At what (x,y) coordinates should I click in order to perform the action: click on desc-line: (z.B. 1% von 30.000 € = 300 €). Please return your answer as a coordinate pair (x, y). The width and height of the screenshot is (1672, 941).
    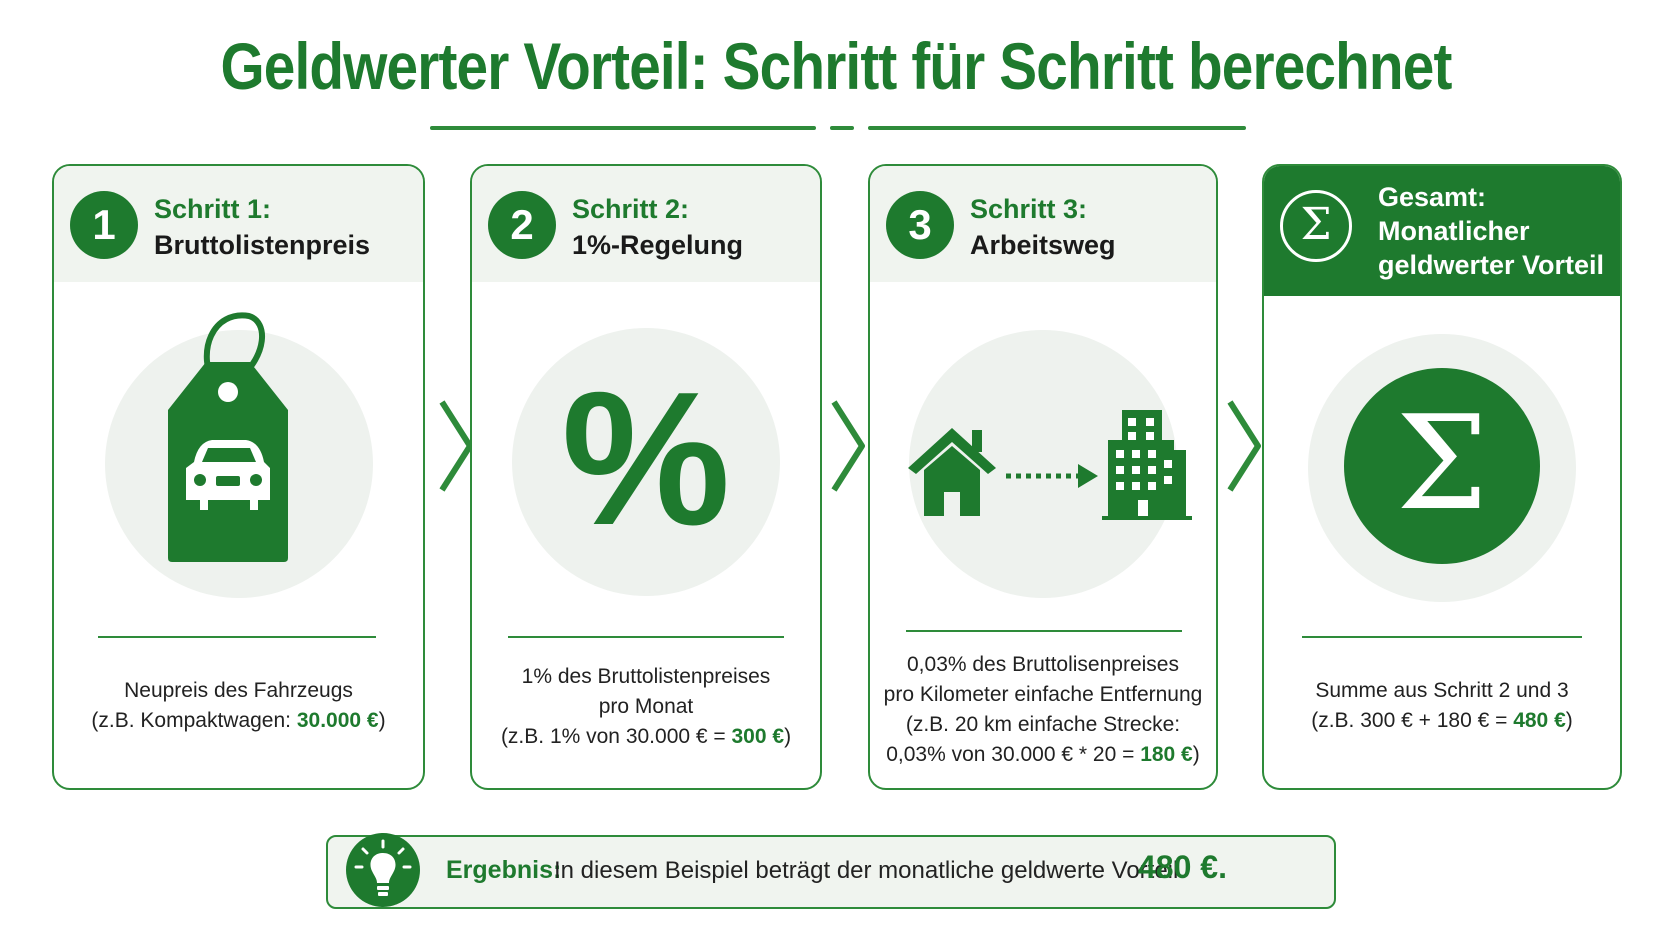
    Looking at the image, I should click on (646, 737).